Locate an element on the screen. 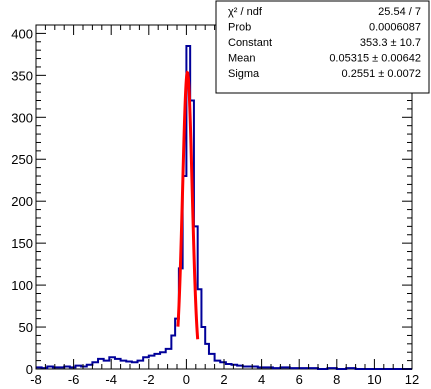  stats-box-frame is located at coordinates (322, 47).